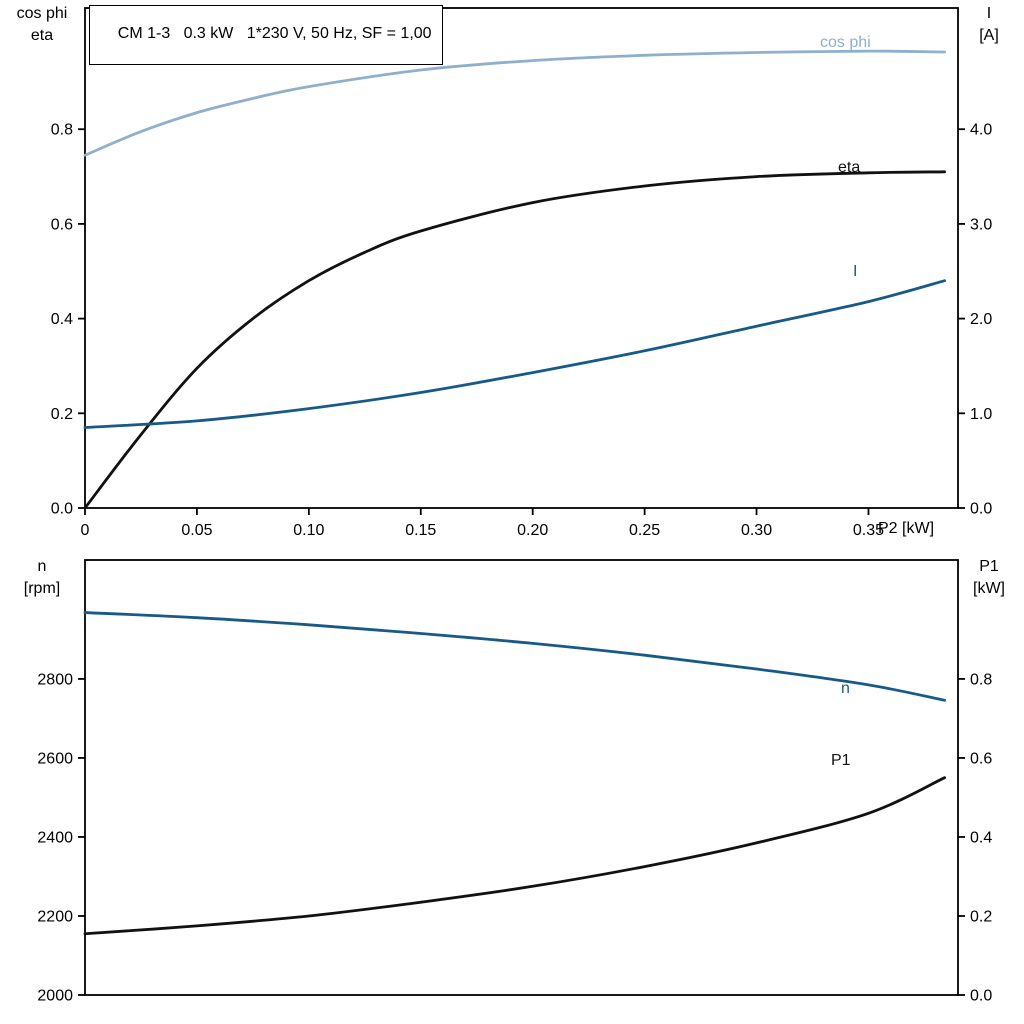 The height and width of the screenshot is (1024, 1024). Describe the element at coordinates (756, 530) in the screenshot. I see `x-tick-label: 0.30` at that location.